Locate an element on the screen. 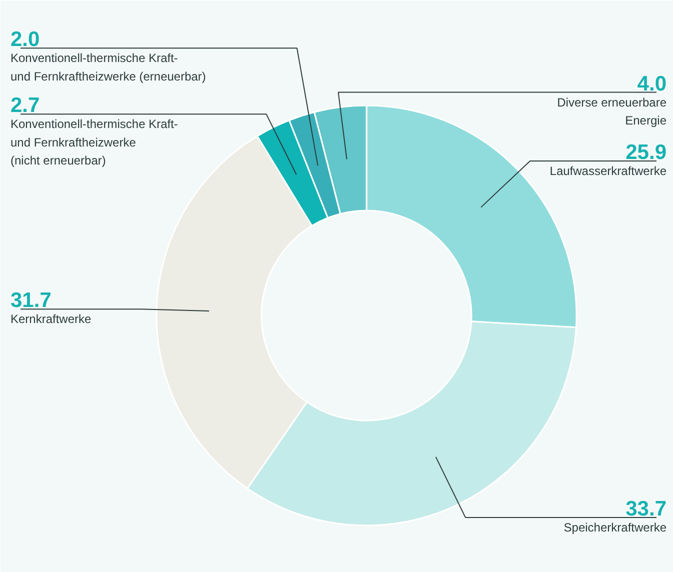 The image size is (673, 572). slice-label: Speicherkraftwerke is located at coordinates (615, 527).